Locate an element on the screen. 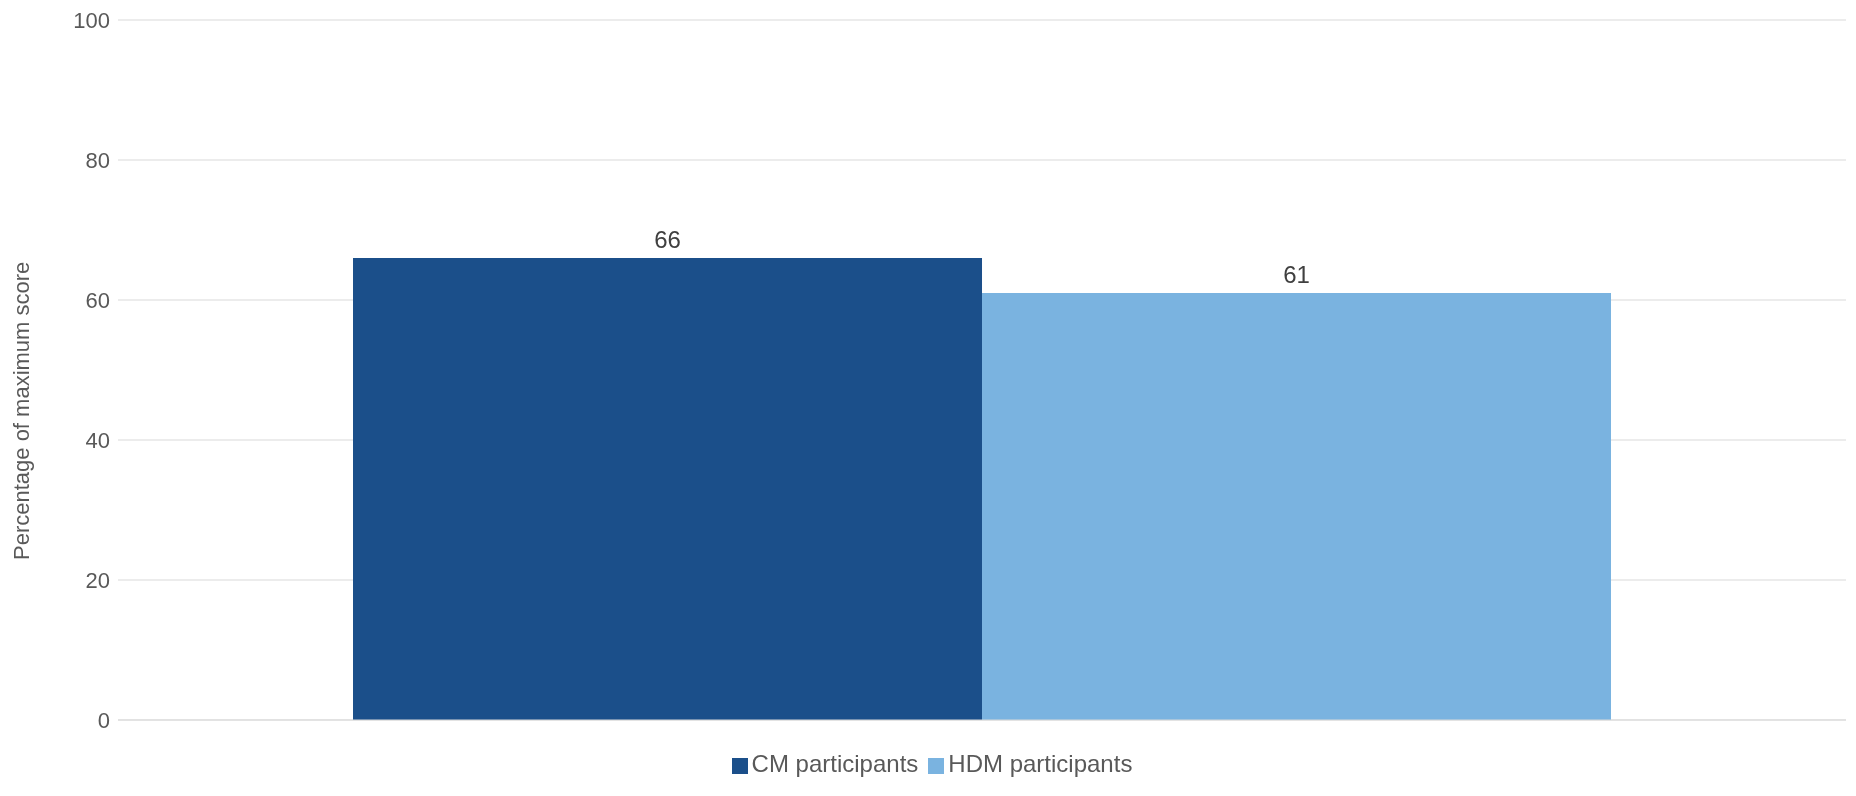  y-axis-title: Percentage of maximum score is located at coordinates (21, 410).